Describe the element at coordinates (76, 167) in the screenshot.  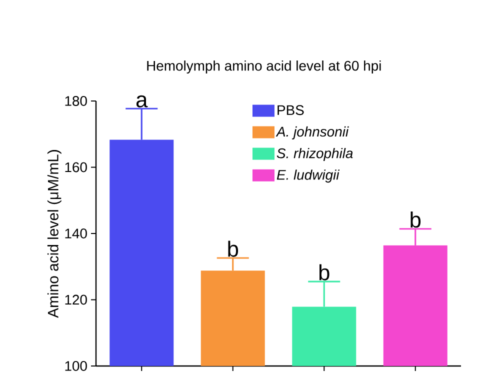
I see `y-tick-label: 160` at that location.